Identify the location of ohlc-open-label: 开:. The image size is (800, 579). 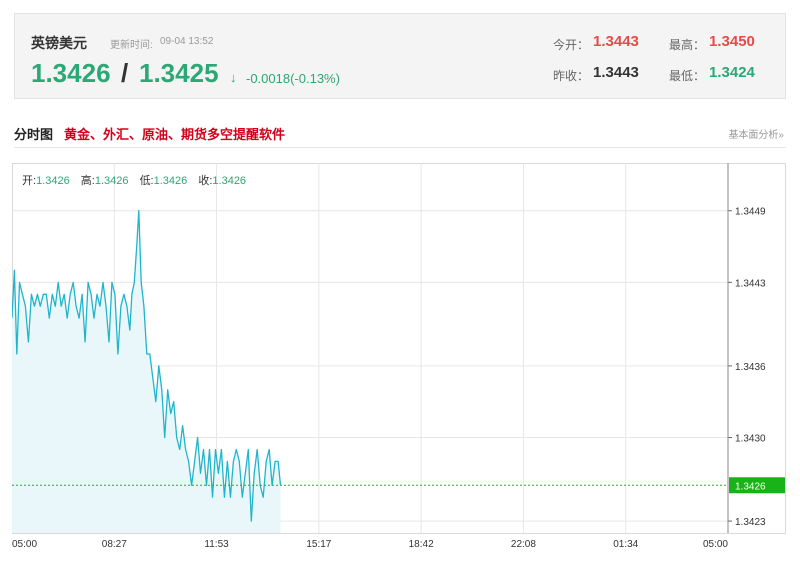
(29, 181).